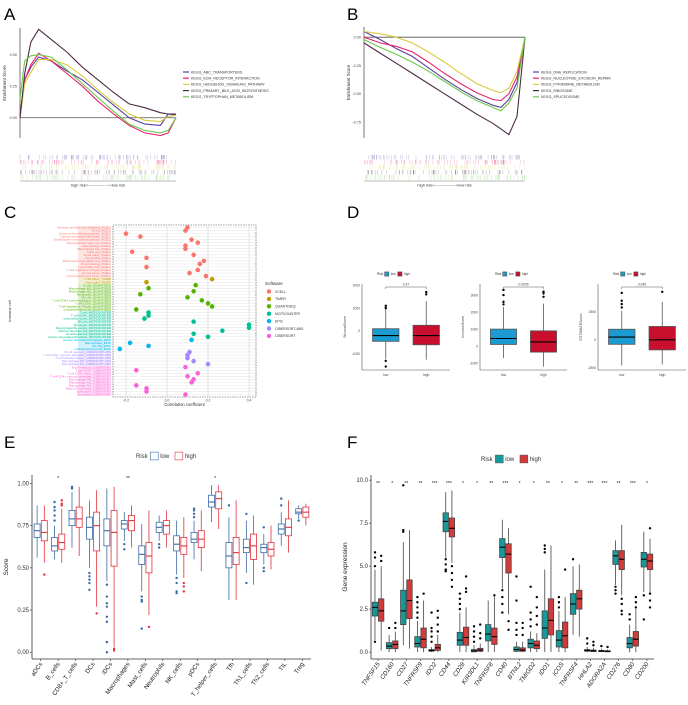  Describe the element at coordinates (463, 327) in the screenshot. I see `y-axis-title: ImmuneScore` at that location.